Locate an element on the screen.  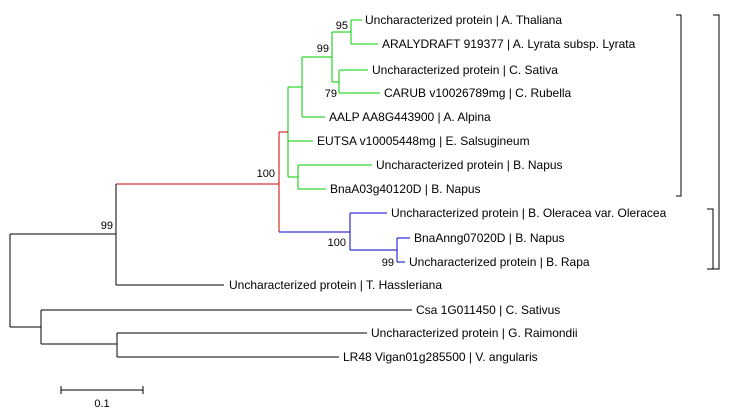
taxon-label: BnaAnng07020D | B. Napus is located at coordinates (489, 238).